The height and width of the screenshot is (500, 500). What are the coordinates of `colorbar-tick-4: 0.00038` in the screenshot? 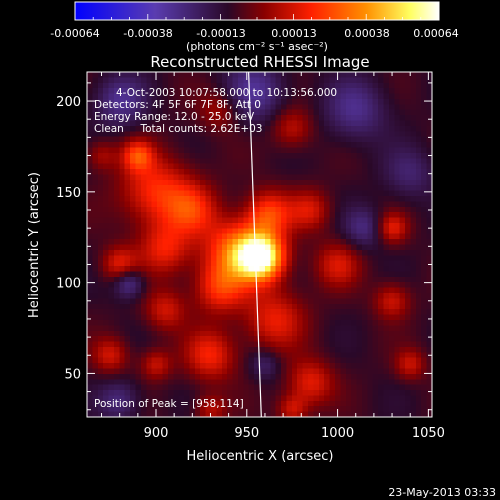 It's located at (367, 33).